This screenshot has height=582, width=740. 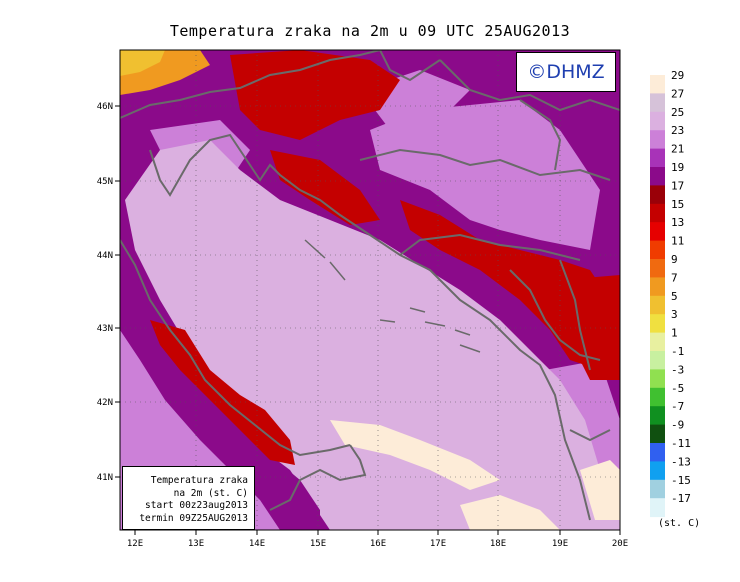 I want to click on legend-unit: (st. C), so click(x=679, y=523).